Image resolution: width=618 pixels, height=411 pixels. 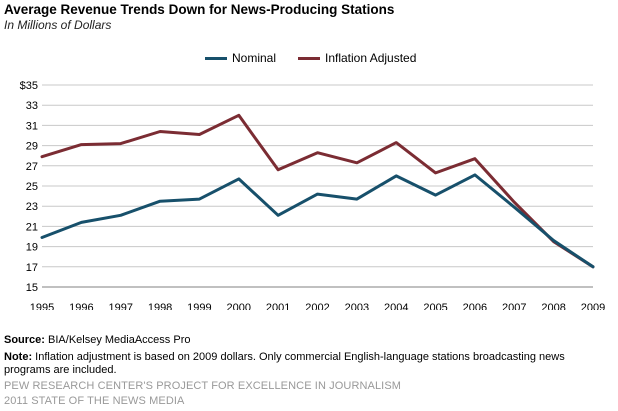 What do you see at coordinates (32, 268) in the screenshot?
I see `y-tick-label: 17` at bounding box center [32, 268].